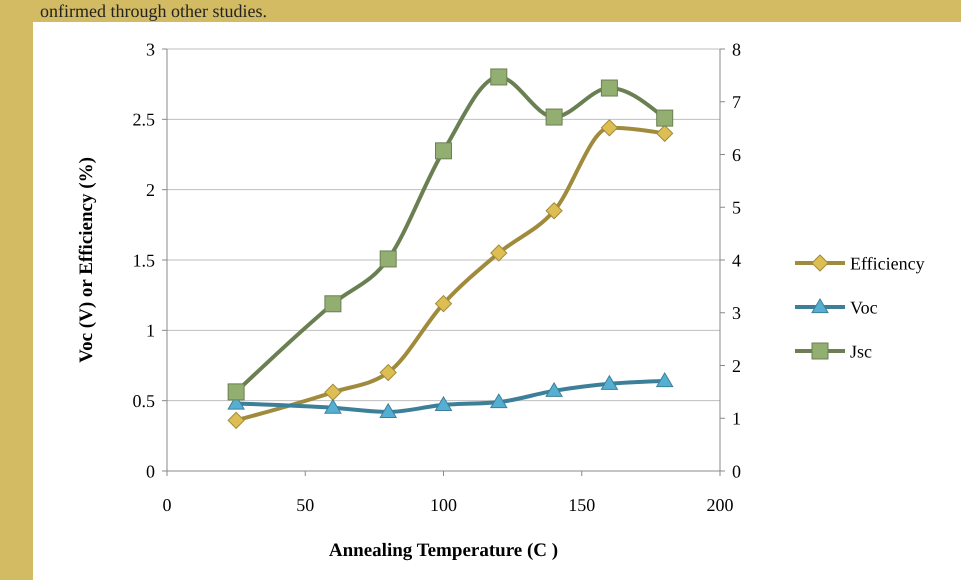 This screenshot has width=961, height=580. What do you see at coordinates (736, 418) in the screenshot?
I see `y2-tick-label: 1` at bounding box center [736, 418].